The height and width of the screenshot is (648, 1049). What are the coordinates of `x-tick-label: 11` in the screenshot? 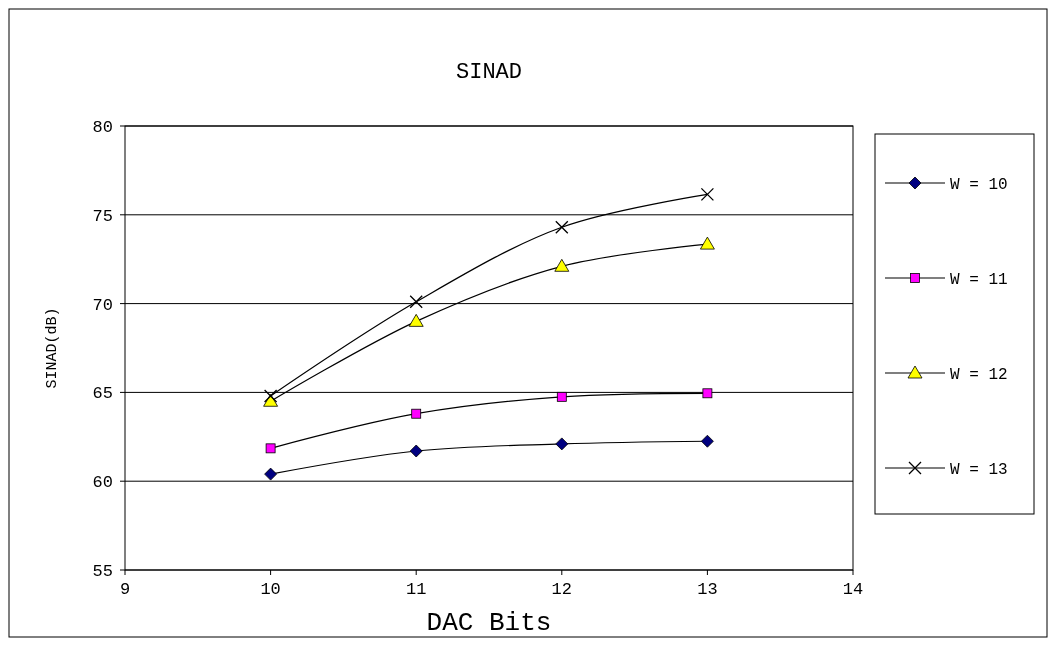 It's located at (416, 589).